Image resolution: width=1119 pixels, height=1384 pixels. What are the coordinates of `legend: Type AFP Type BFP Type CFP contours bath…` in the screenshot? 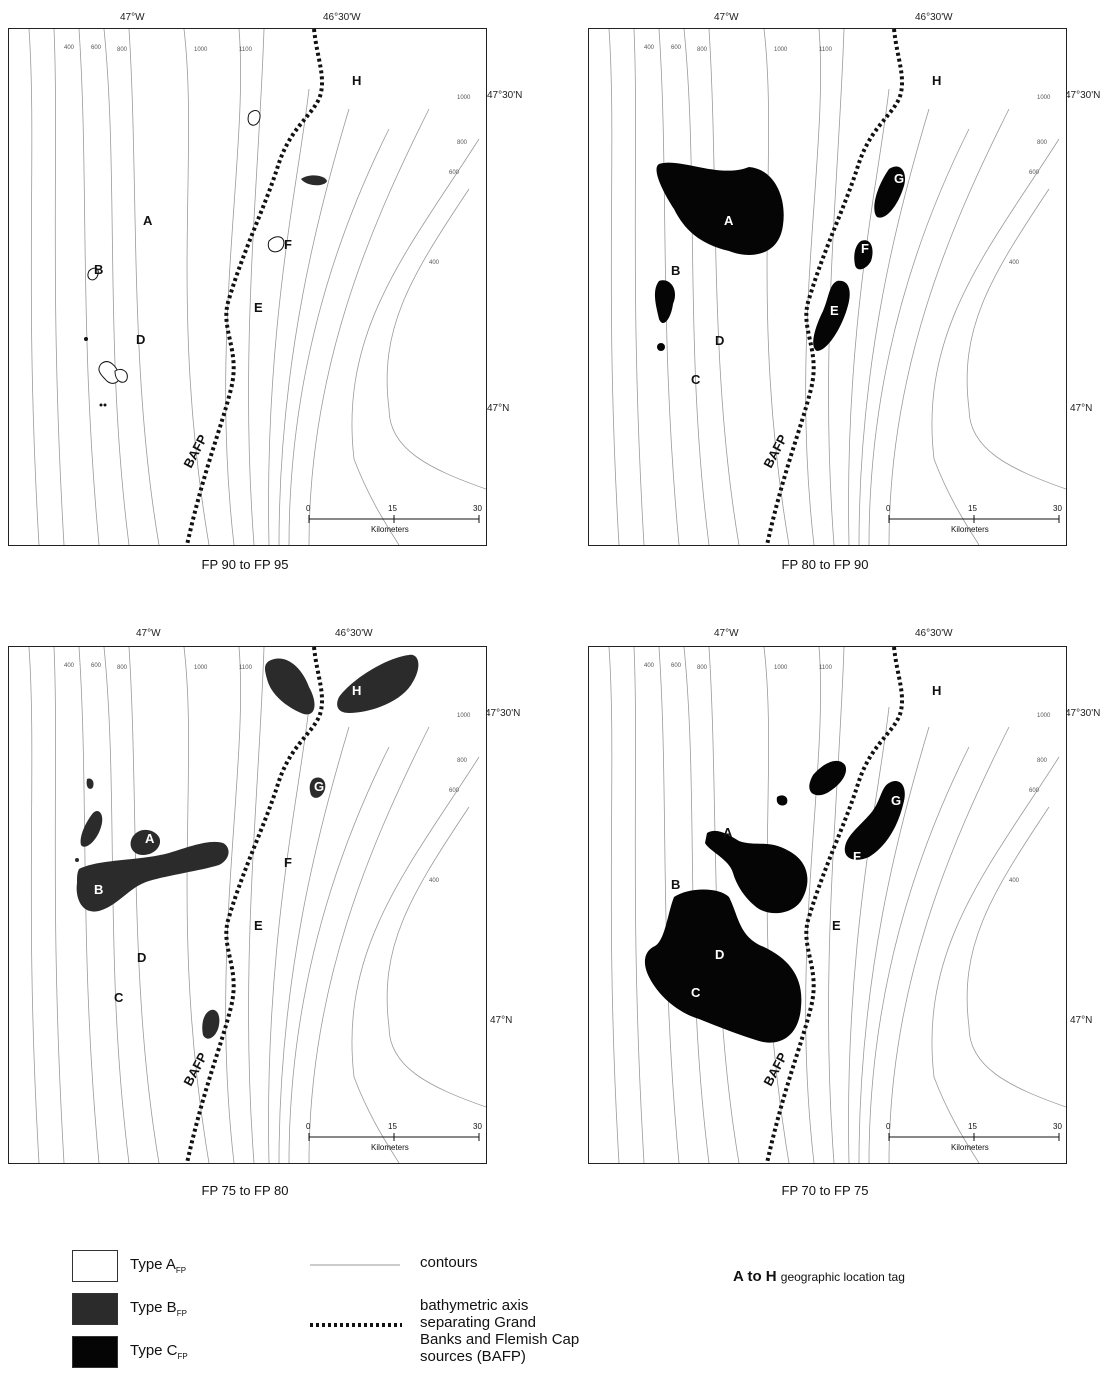 It's located at (559, 1310).